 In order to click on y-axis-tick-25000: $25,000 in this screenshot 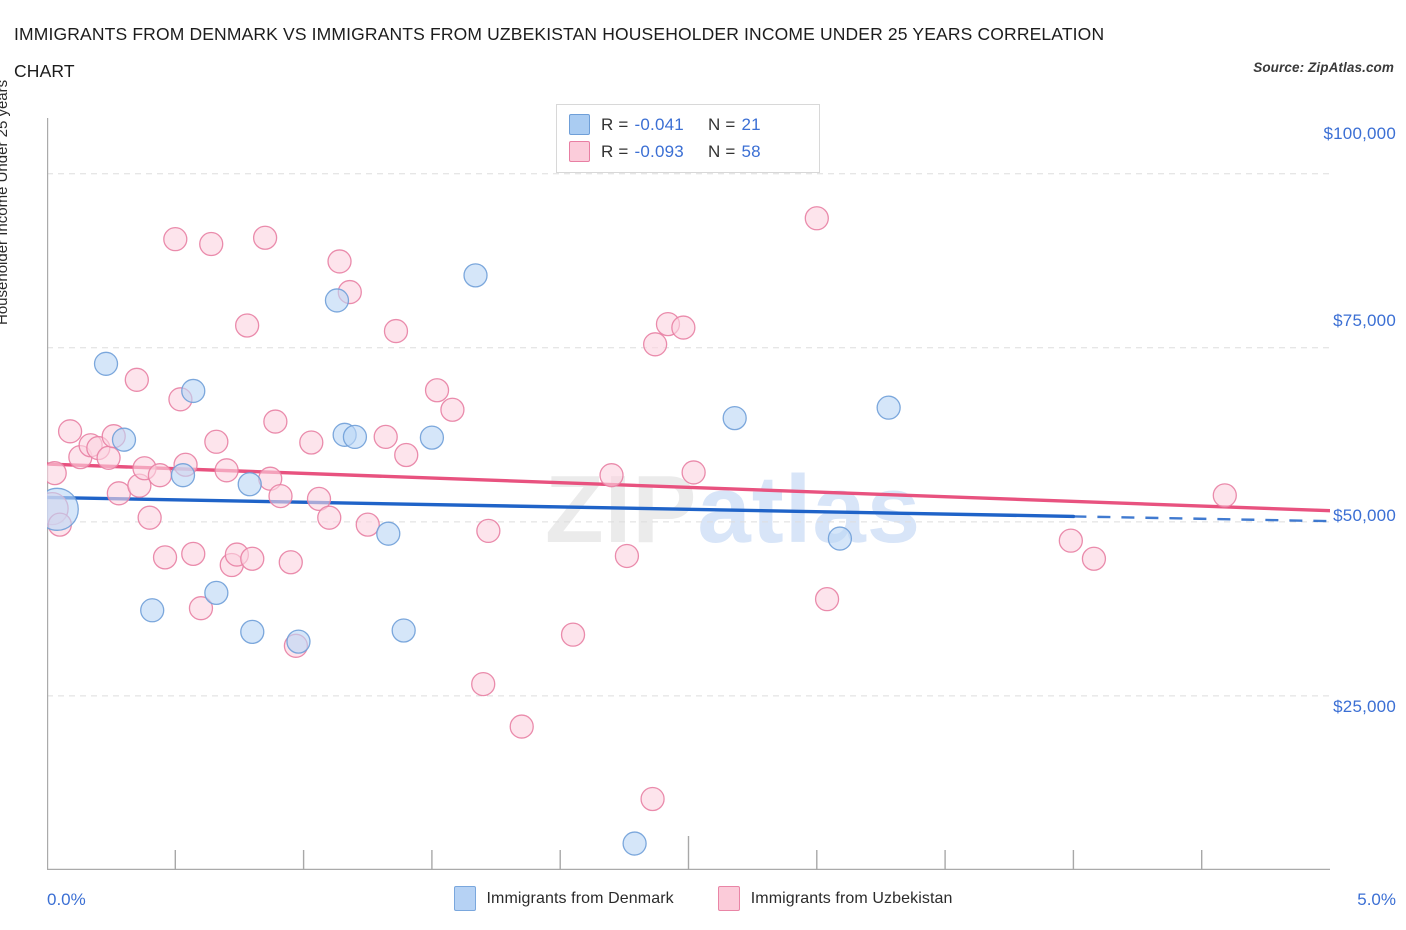, I will do `click(1364, 706)`.